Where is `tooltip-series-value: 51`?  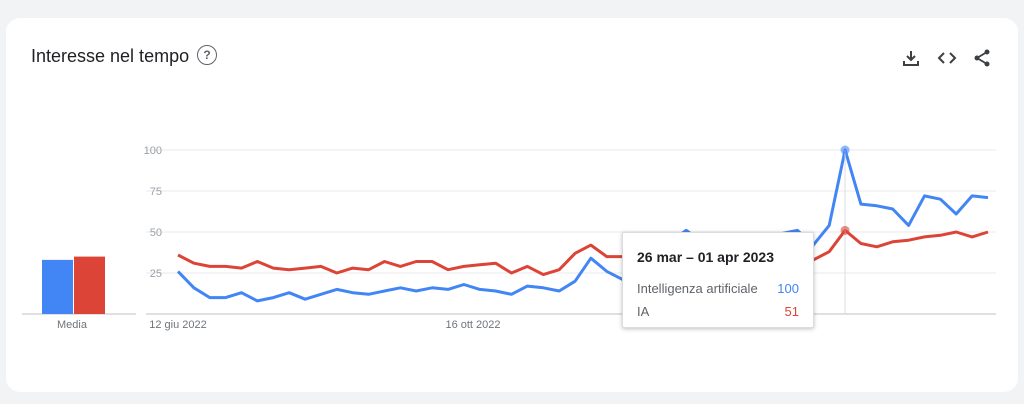 tooltip-series-value: 51 is located at coordinates (791, 311).